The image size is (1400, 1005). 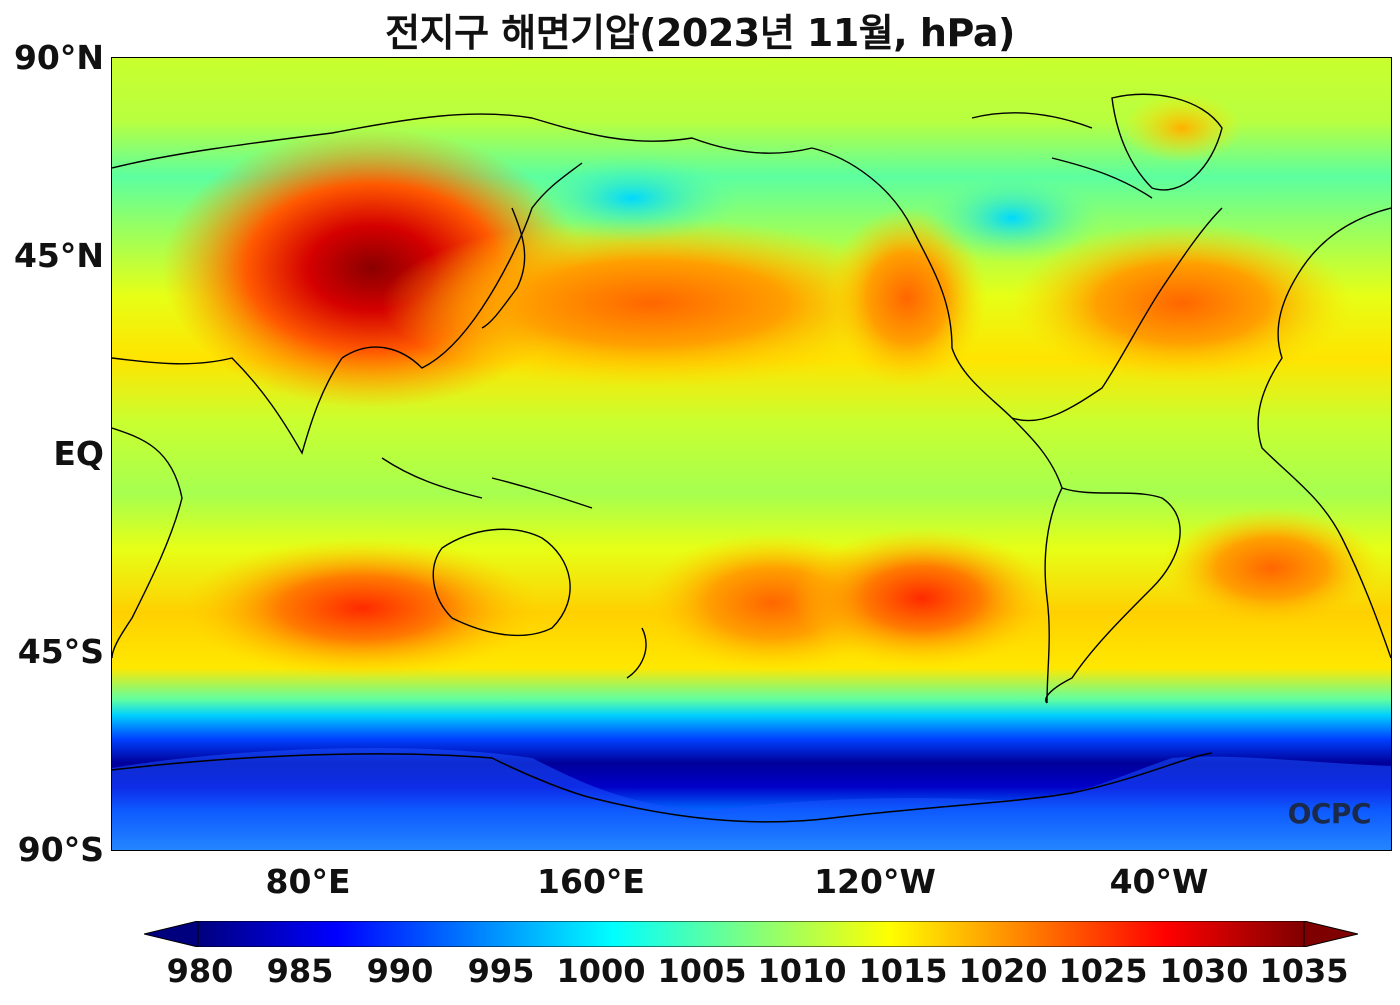 What do you see at coordinates (802, 971) in the screenshot?
I see `colorbar-tick: 1010` at bounding box center [802, 971].